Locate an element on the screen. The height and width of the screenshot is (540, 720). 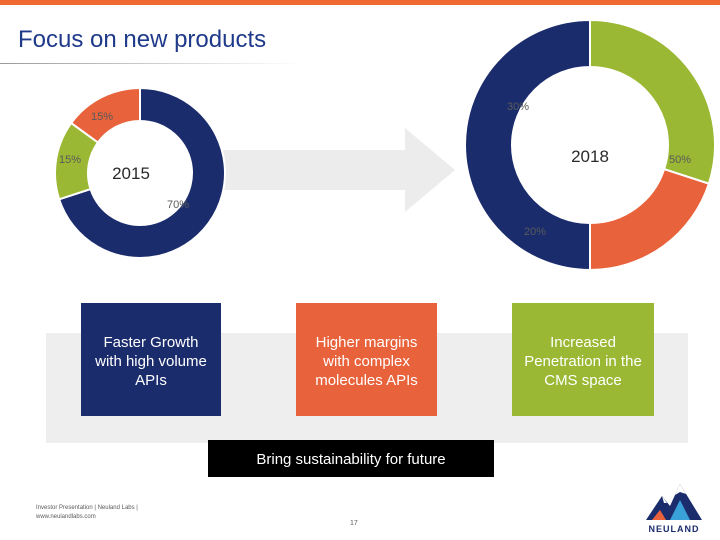
slide-title: Focus on new products is located at coordinates (142, 39).